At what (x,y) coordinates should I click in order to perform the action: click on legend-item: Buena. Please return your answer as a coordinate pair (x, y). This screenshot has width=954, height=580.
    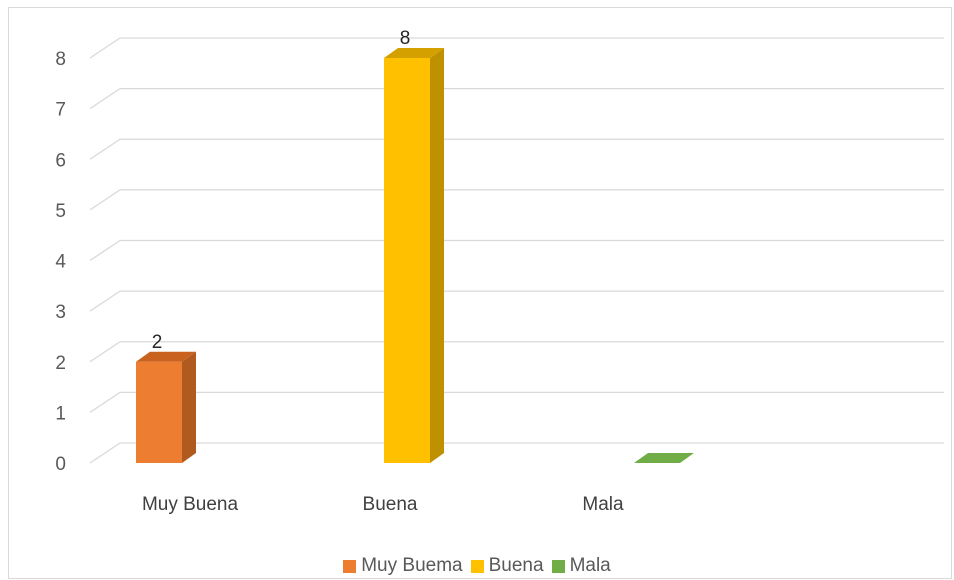
    Looking at the image, I should click on (507, 566).